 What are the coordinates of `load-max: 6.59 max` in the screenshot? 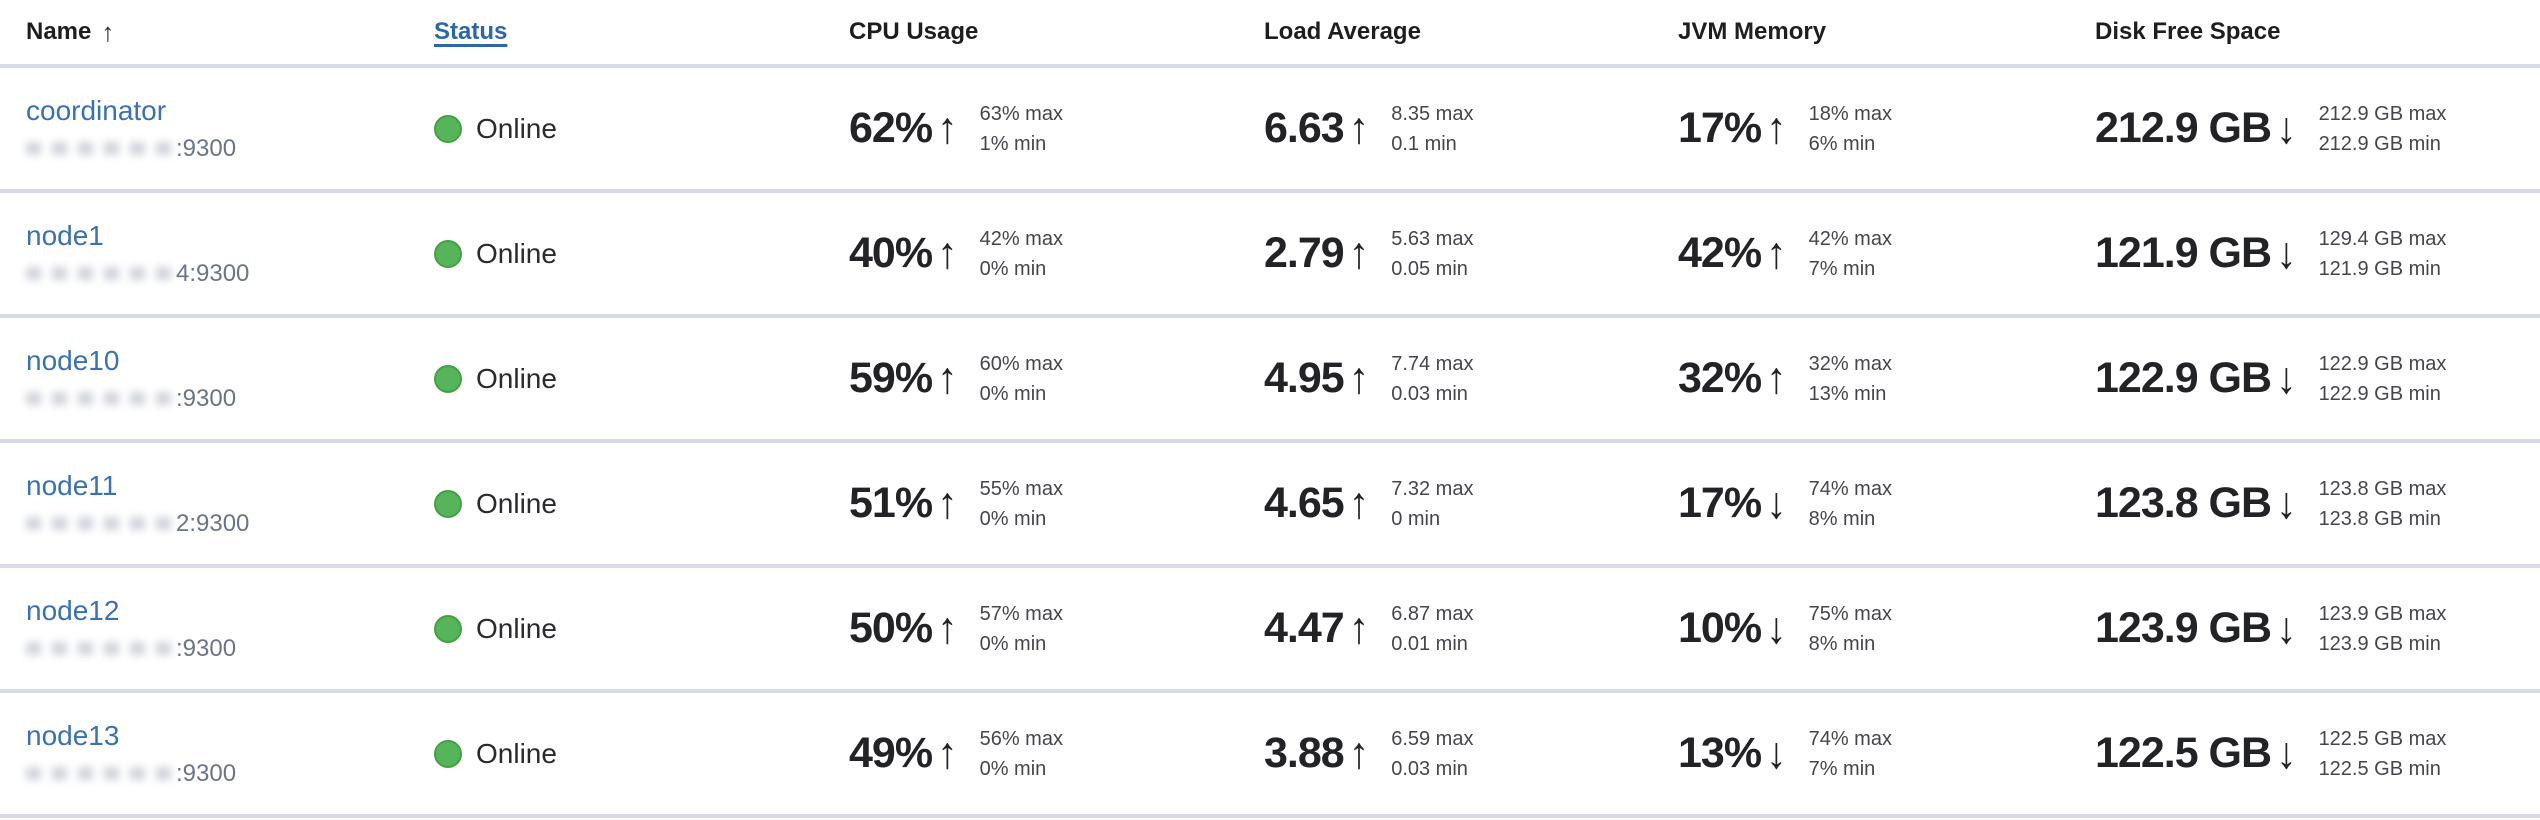 It's located at (1432, 738).